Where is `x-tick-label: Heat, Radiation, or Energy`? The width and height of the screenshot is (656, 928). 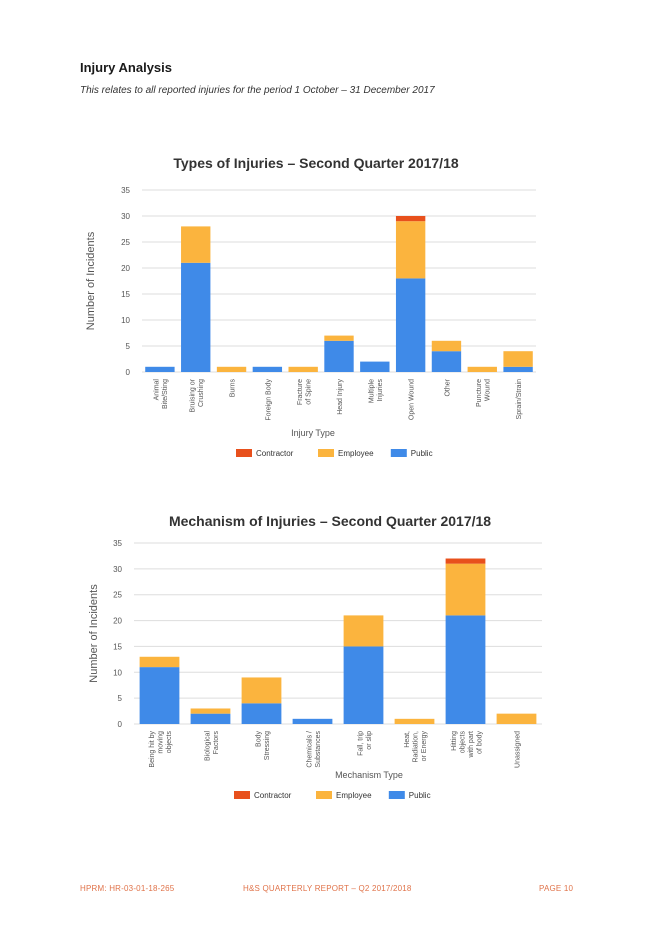 x-tick-label: Heat, Radiation, or Energy is located at coordinates (416, 747).